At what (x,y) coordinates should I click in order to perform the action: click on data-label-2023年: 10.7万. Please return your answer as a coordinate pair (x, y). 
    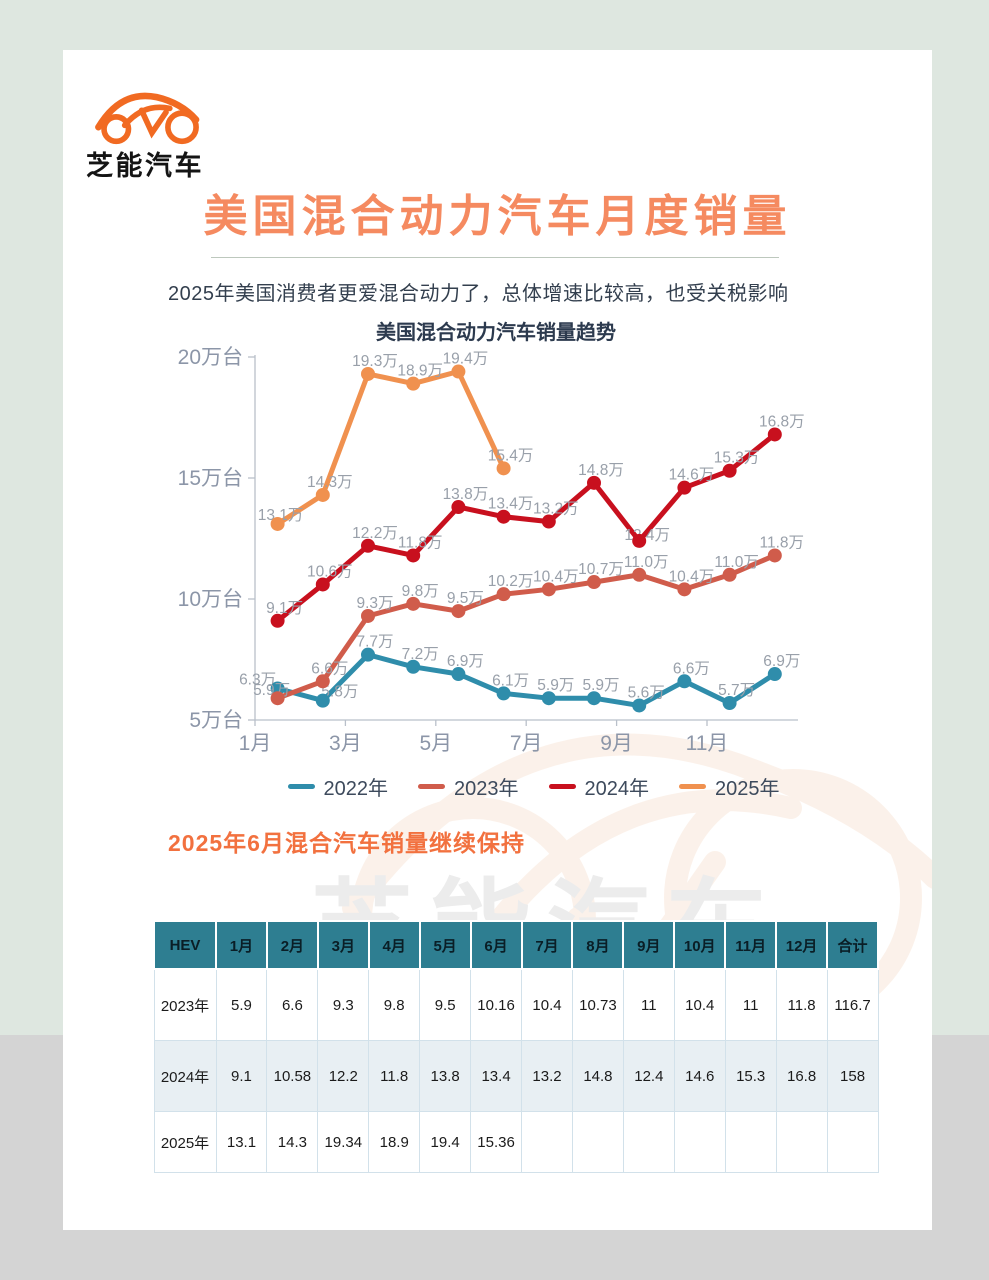
    Looking at the image, I should click on (601, 569).